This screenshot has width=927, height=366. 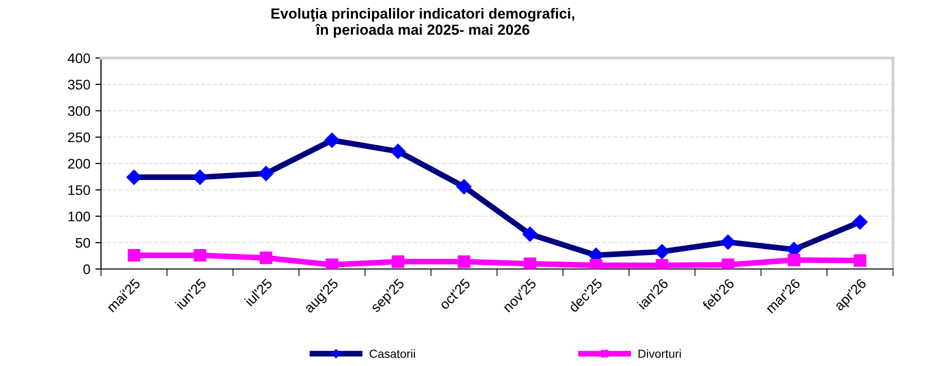 What do you see at coordinates (86, 269) in the screenshot?
I see `y-tick-label: 0` at bounding box center [86, 269].